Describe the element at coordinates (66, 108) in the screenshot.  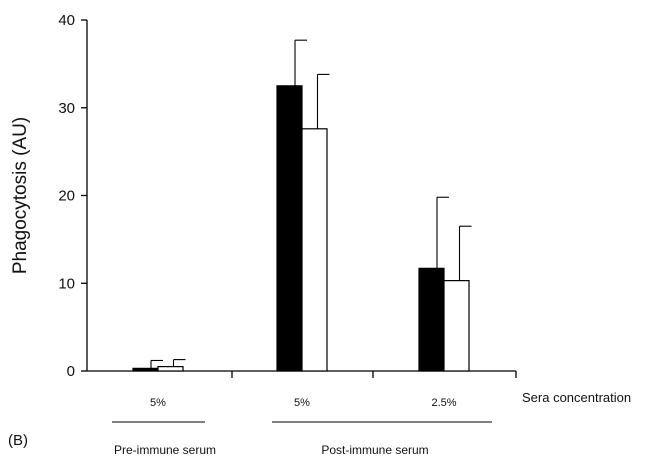
I see `y-tick-label: 30` at that location.